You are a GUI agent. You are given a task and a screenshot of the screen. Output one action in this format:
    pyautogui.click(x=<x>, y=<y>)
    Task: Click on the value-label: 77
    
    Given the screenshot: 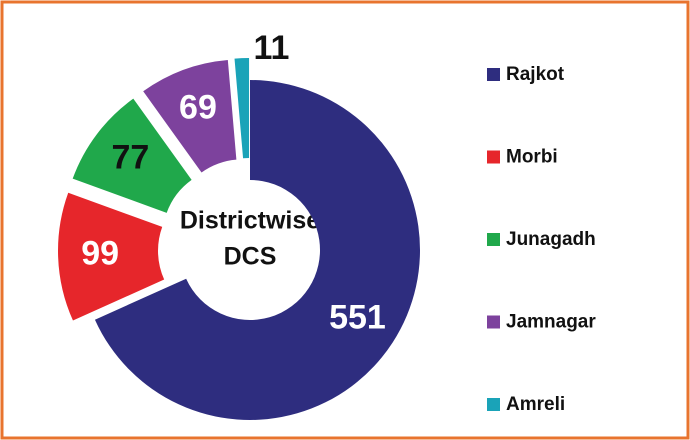 What is the action you would take?
    pyautogui.click(x=131, y=157)
    